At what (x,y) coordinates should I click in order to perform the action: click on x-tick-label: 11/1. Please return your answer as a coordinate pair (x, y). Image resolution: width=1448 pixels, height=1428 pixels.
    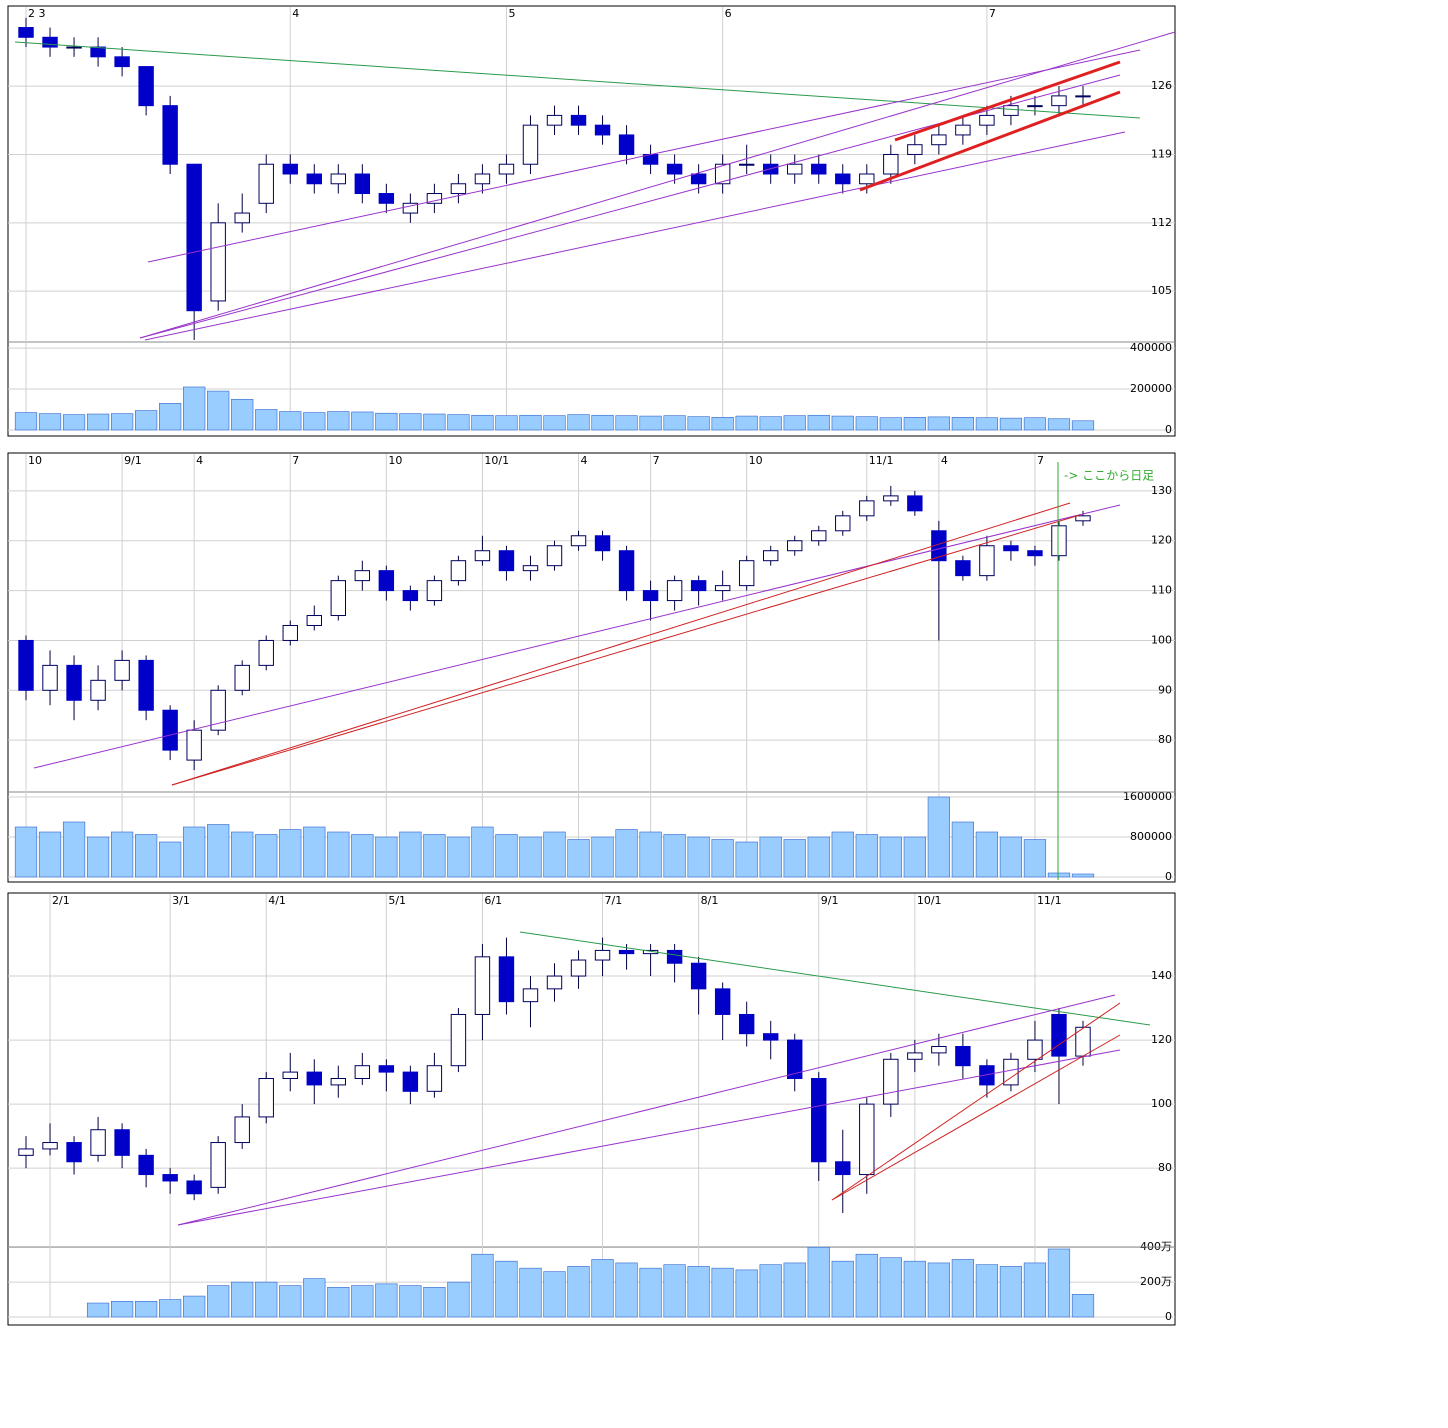
    Looking at the image, I should click on (1049, 900).